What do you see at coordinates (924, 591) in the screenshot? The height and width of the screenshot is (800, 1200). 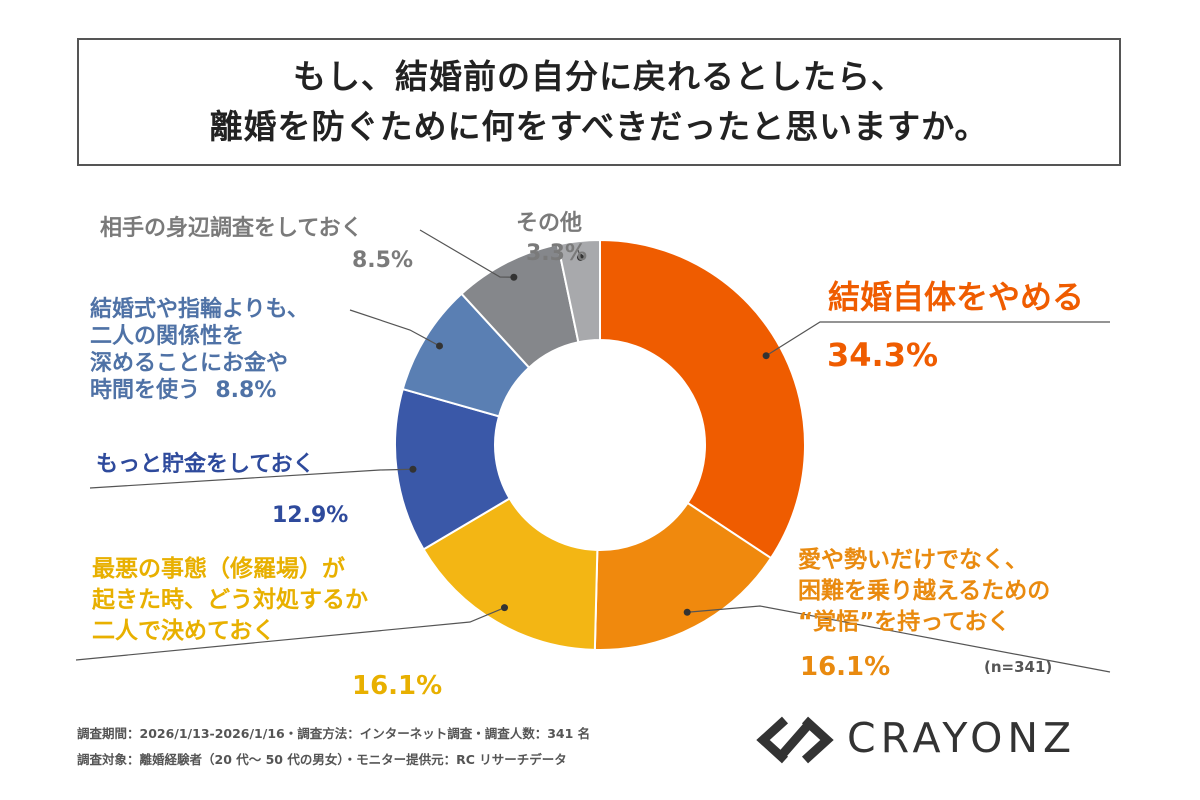 I see `label-commitment: 愛や勢いだけでなく、 困難を乗り越えるための “覚悟”を持っておく` at bounding box center [924, 591].